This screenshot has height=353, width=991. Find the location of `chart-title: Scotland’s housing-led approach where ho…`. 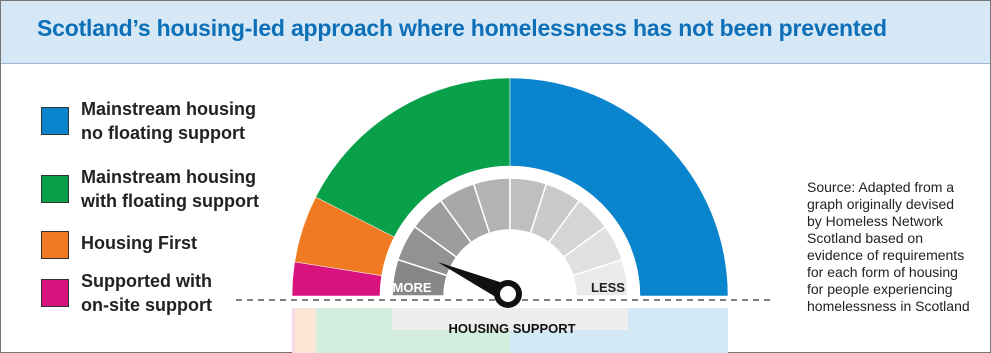

chart-title: Scotland’s housing-led approach where ho… is located at coordinates (462, 28).